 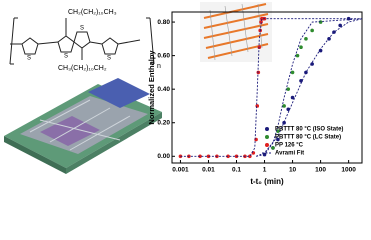 I want to click on y-tick-label: 0.80, so click(x=163, y=22).